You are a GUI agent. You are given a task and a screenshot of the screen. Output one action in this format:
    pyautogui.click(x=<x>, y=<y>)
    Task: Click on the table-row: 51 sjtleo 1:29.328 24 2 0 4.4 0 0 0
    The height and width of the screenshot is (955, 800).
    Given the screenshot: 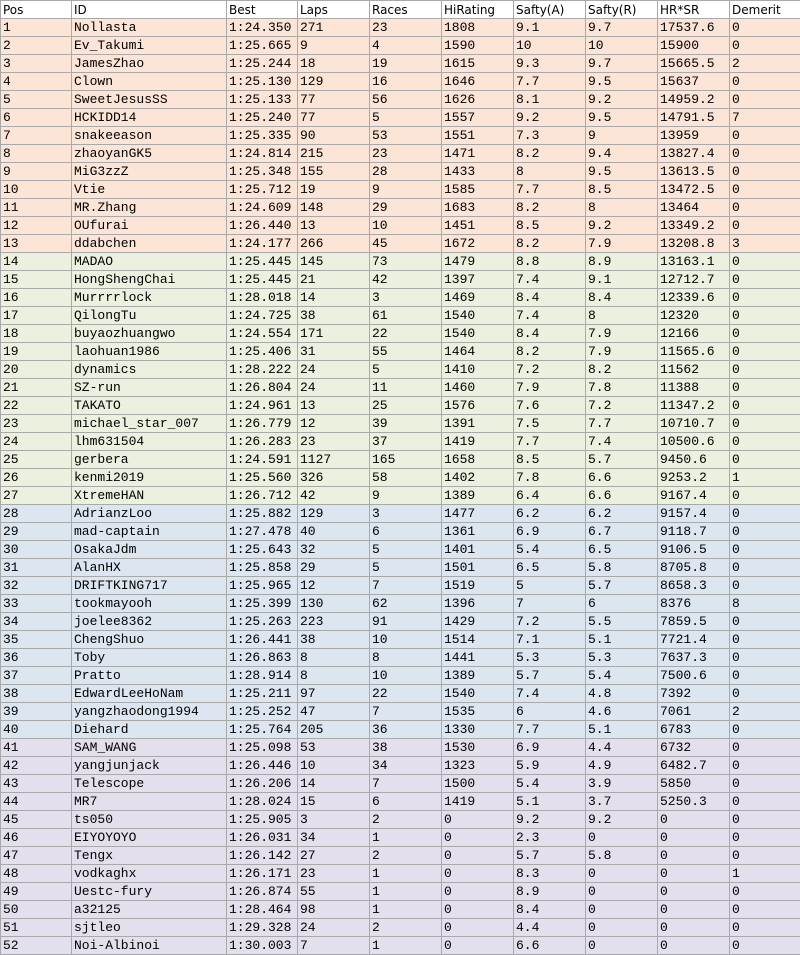 What is the action you would take?
    pyautogui.click(x=400, y=927)
    